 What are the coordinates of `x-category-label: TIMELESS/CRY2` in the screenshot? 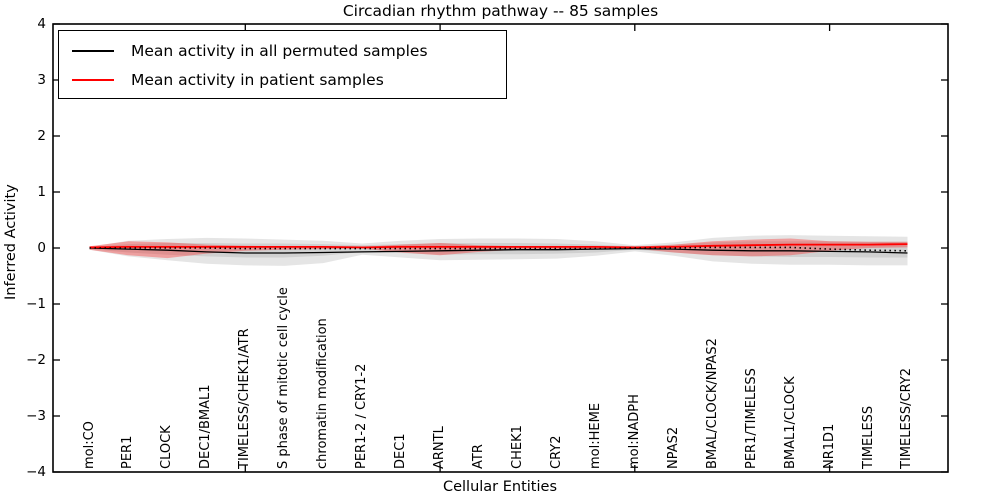 It's located at (907, 418).